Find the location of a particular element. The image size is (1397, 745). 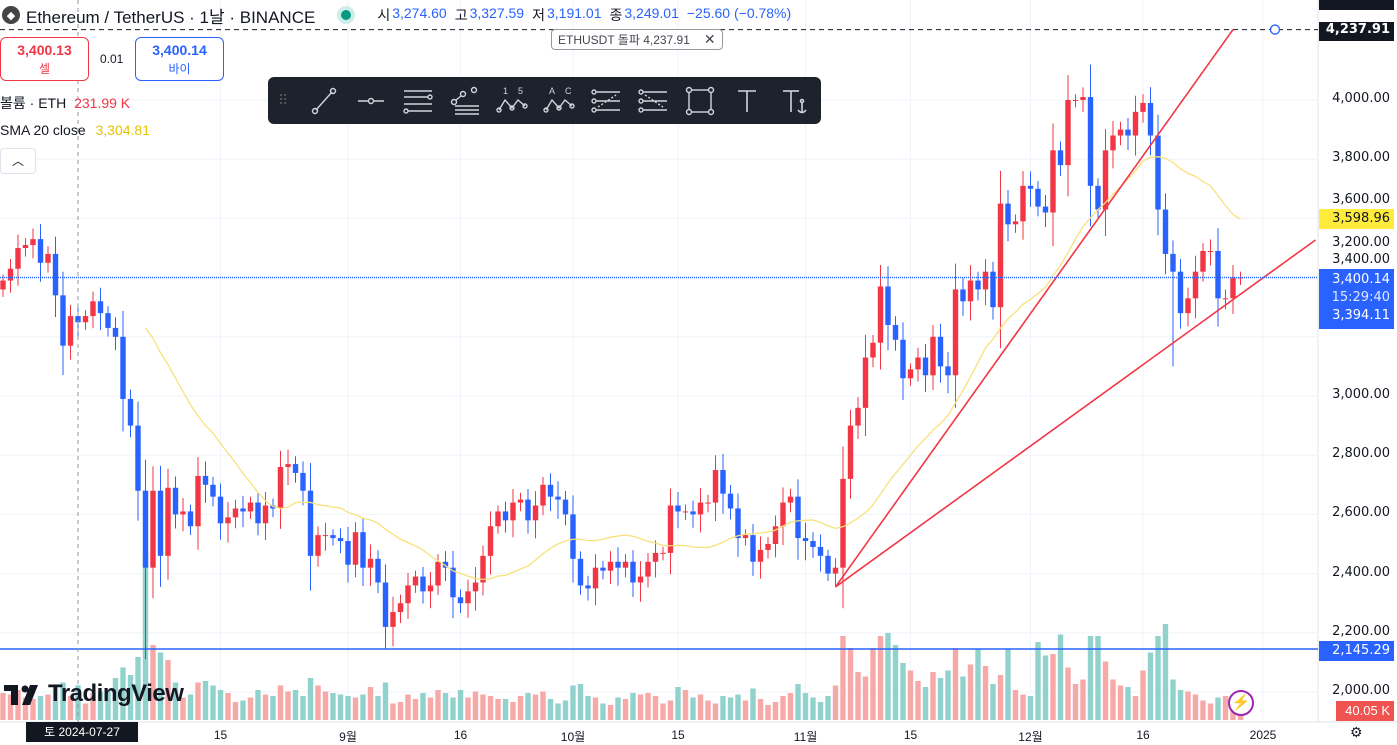

hline-price-label: 2,145.29 is located at coordinates (1356, 651).